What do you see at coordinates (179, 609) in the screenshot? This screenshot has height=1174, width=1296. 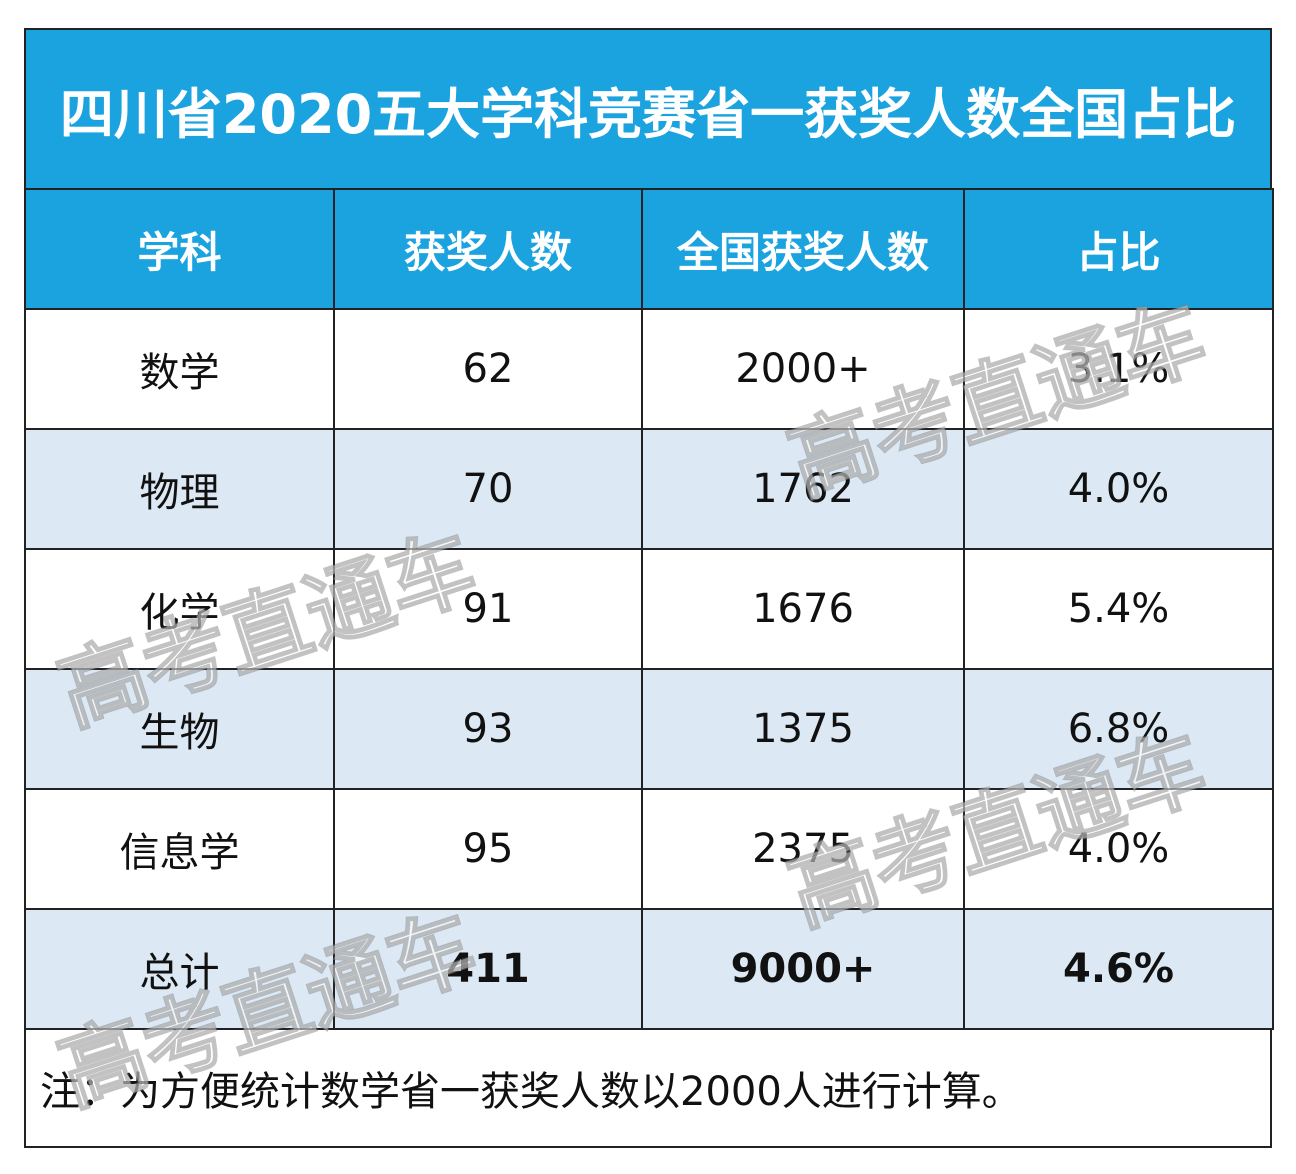 I see `table-cell: 化学` at bounding box center [179, 609].